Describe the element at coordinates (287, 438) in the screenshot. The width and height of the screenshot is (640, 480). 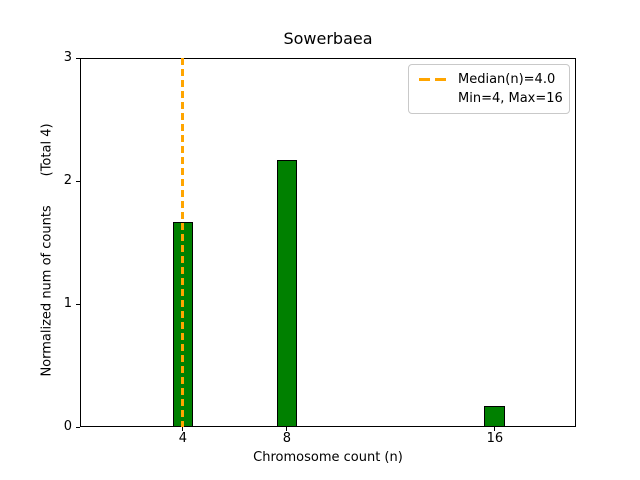
I see `x-tick-label-8: 8` at that location.